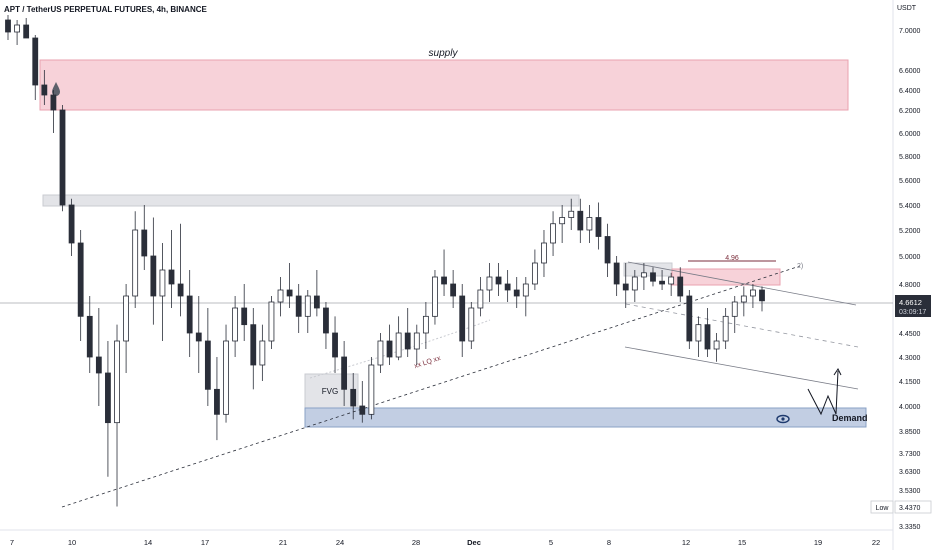 This screenshot has width=932, height=555. I want to click on channel-lower-line, so click(741, 368).